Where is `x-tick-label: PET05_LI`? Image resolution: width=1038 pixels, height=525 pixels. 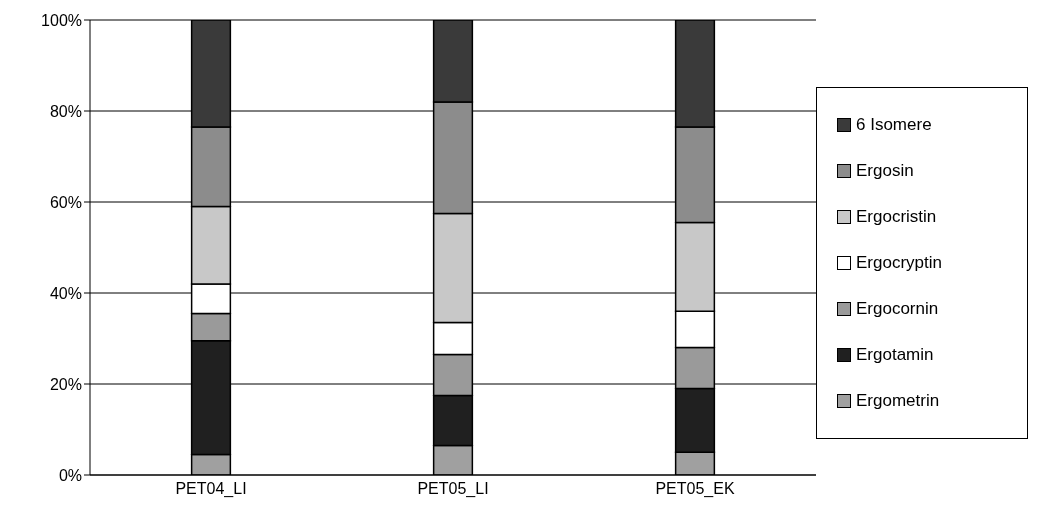
x-tick-label: PET05_LI is located at coordinates (453, 489).